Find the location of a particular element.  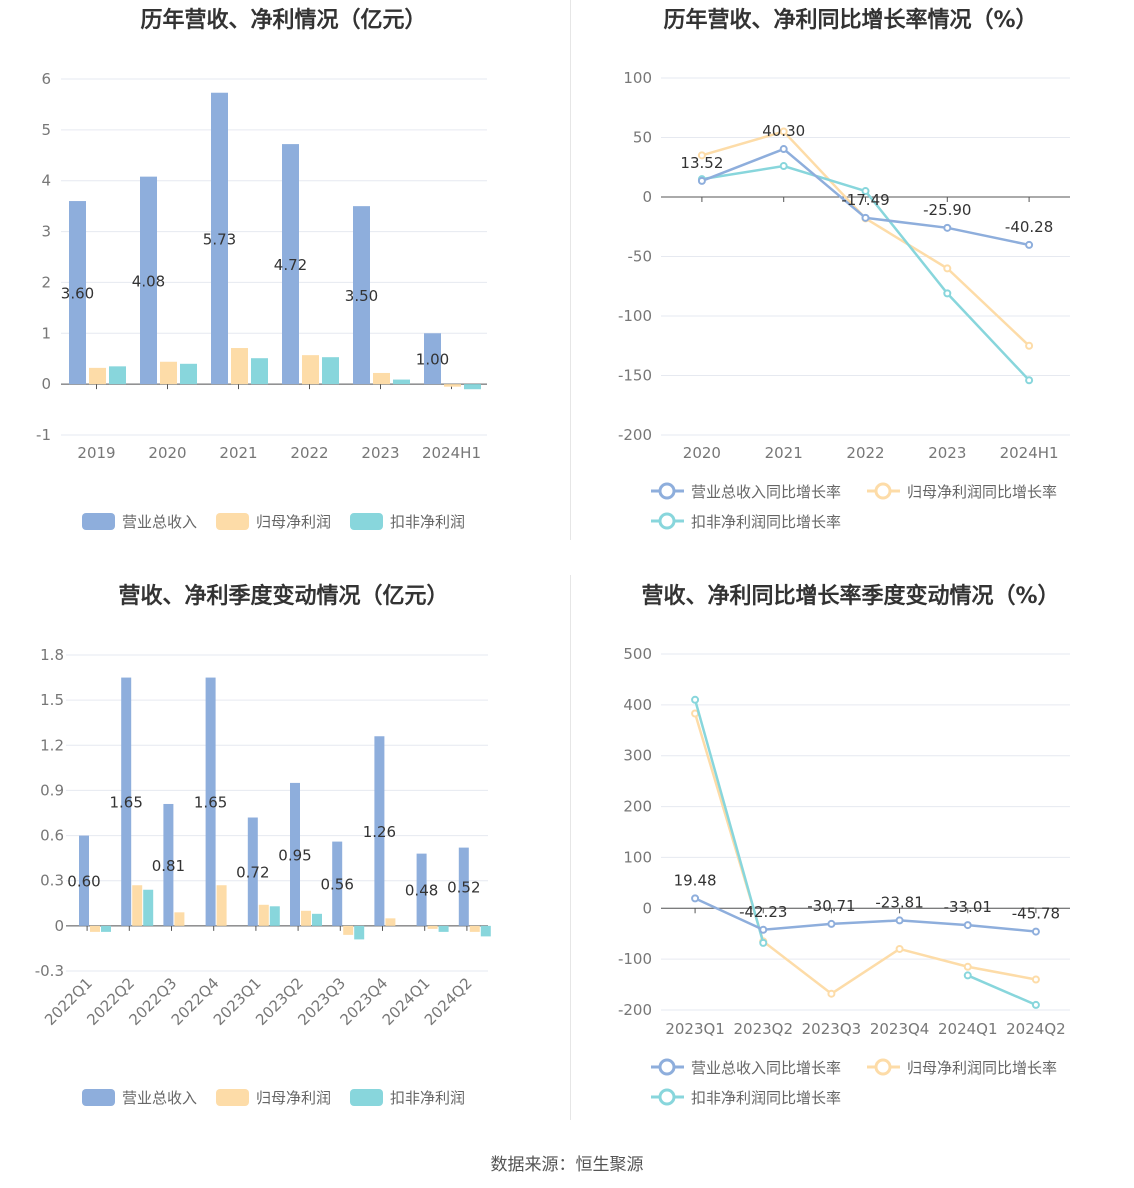

data-label: 1.26 is located at coordinates (379, 832).